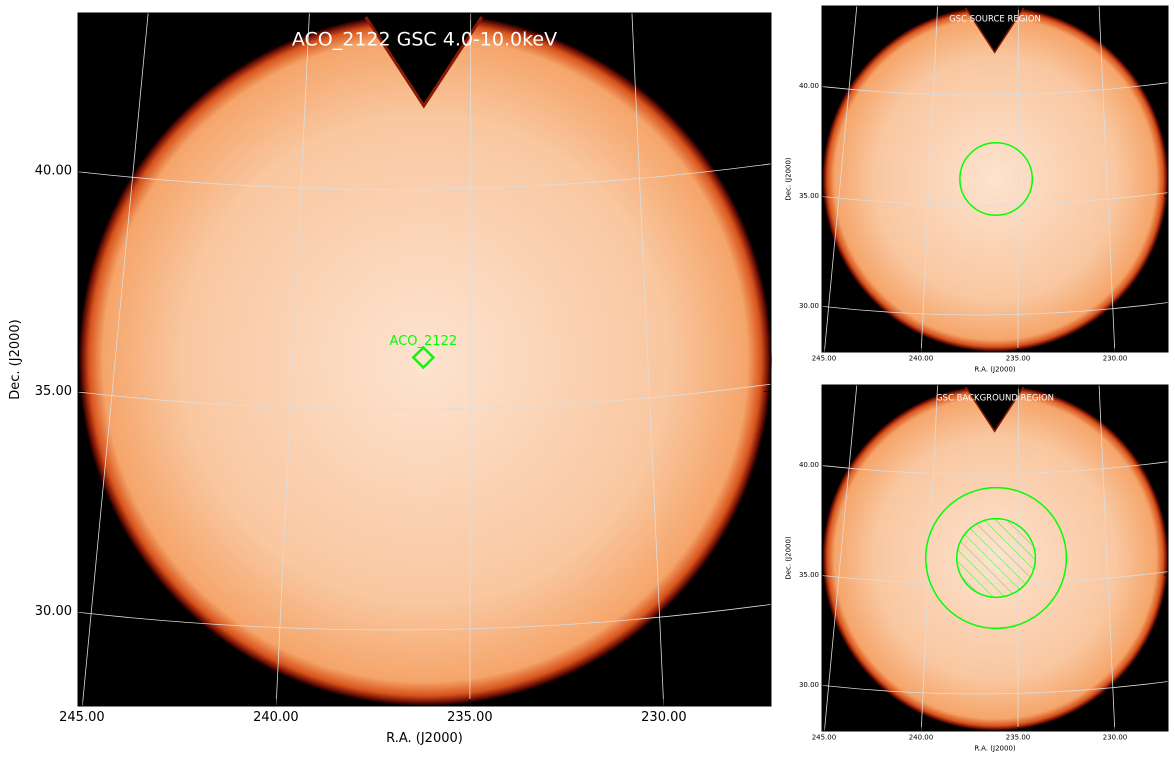  I want to click on exposure-disk, so click(995, 179).